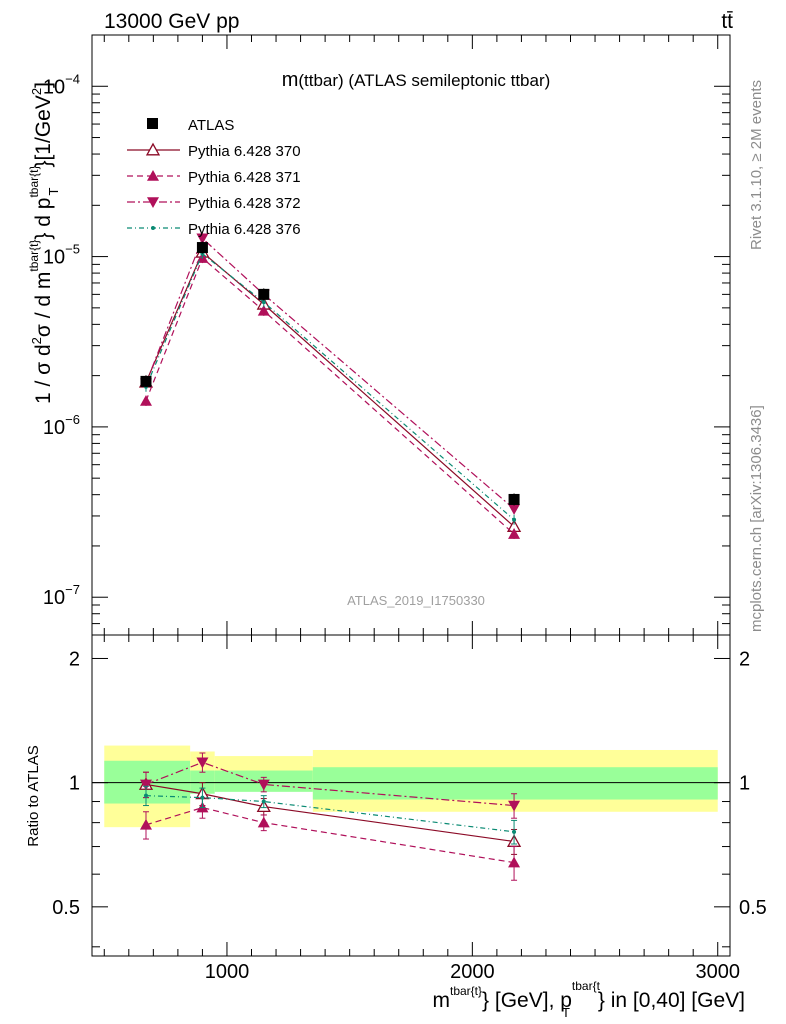 This screenshot has width=786, height=1024. Describe the element at coordinates (74, 784) in the screenshot. I see `ratio-tick-label: 1` at that location.